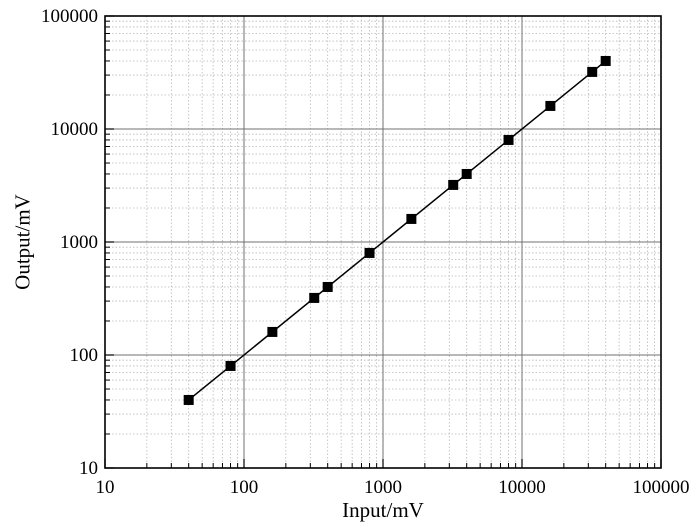 Image resolution: width=700 pixels, height=529 pixels. Describe the element at coordinates (661, 487) in the screenshot. I see `x-tick-label: 100000` at that location.